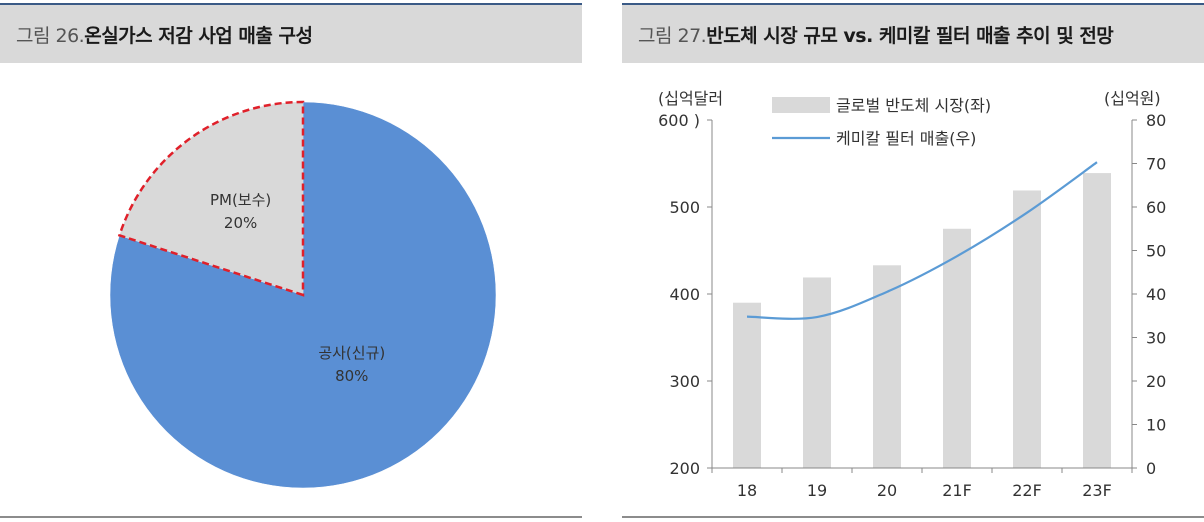  Describe the element at coordinates (801, 105) in the screenshot. I see `legend-swatch-bar` at that location.